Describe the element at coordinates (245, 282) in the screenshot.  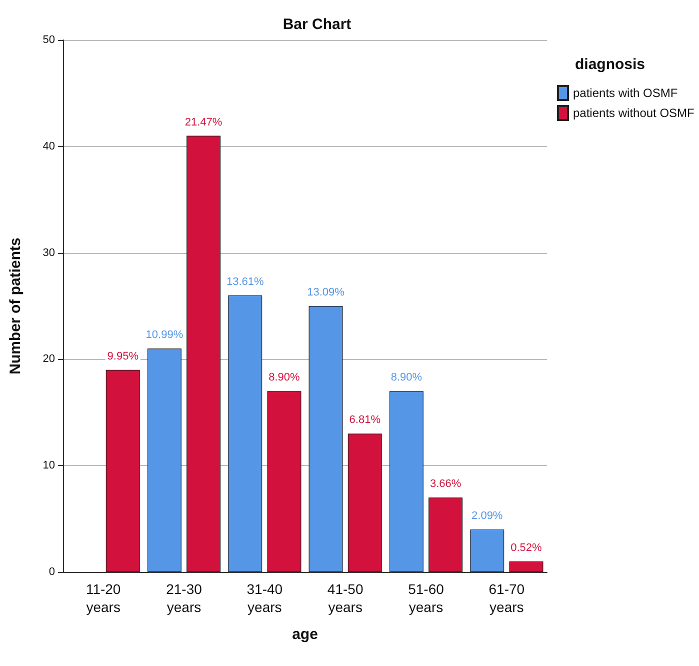
I see `annotation: 13.61%` at that location.